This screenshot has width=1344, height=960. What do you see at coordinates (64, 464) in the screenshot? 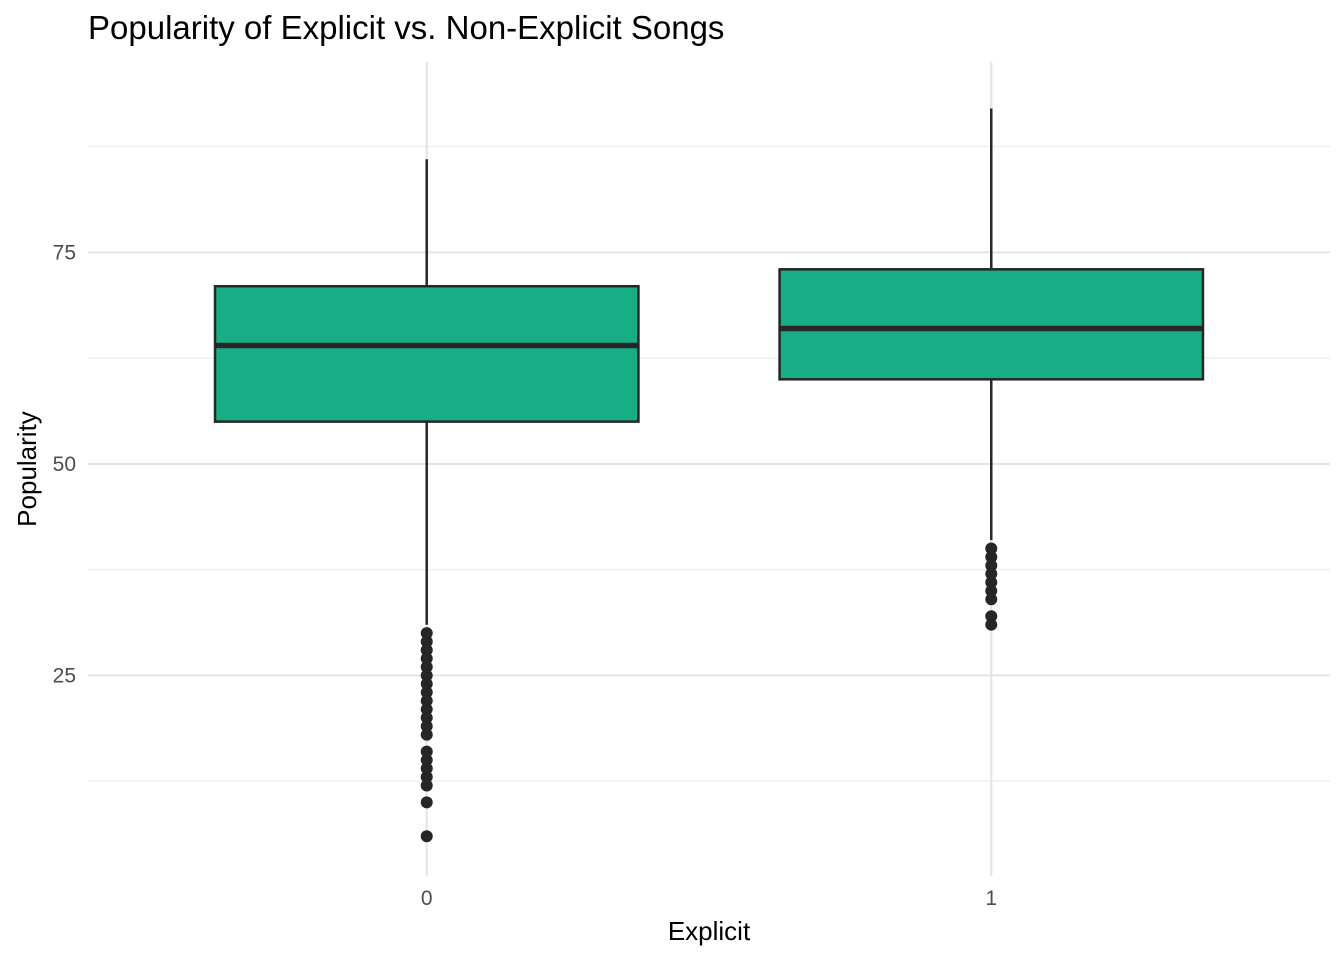
I see `y-tick-label: 50` at bounding box center [64, 464].